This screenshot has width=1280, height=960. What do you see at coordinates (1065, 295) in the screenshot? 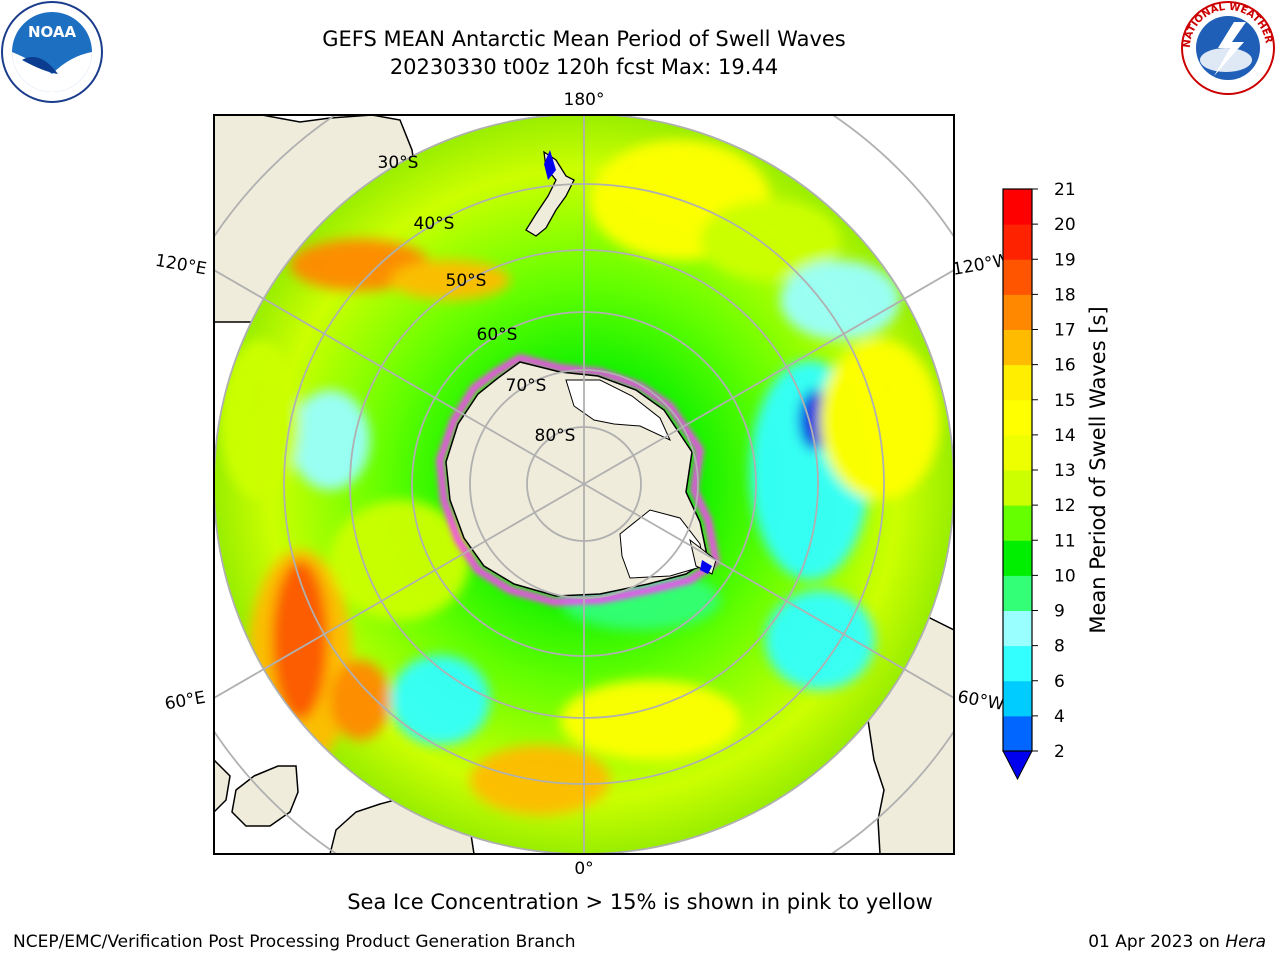
I see `colorbar-tick-label: 18` at bounding box center [1065, 295].